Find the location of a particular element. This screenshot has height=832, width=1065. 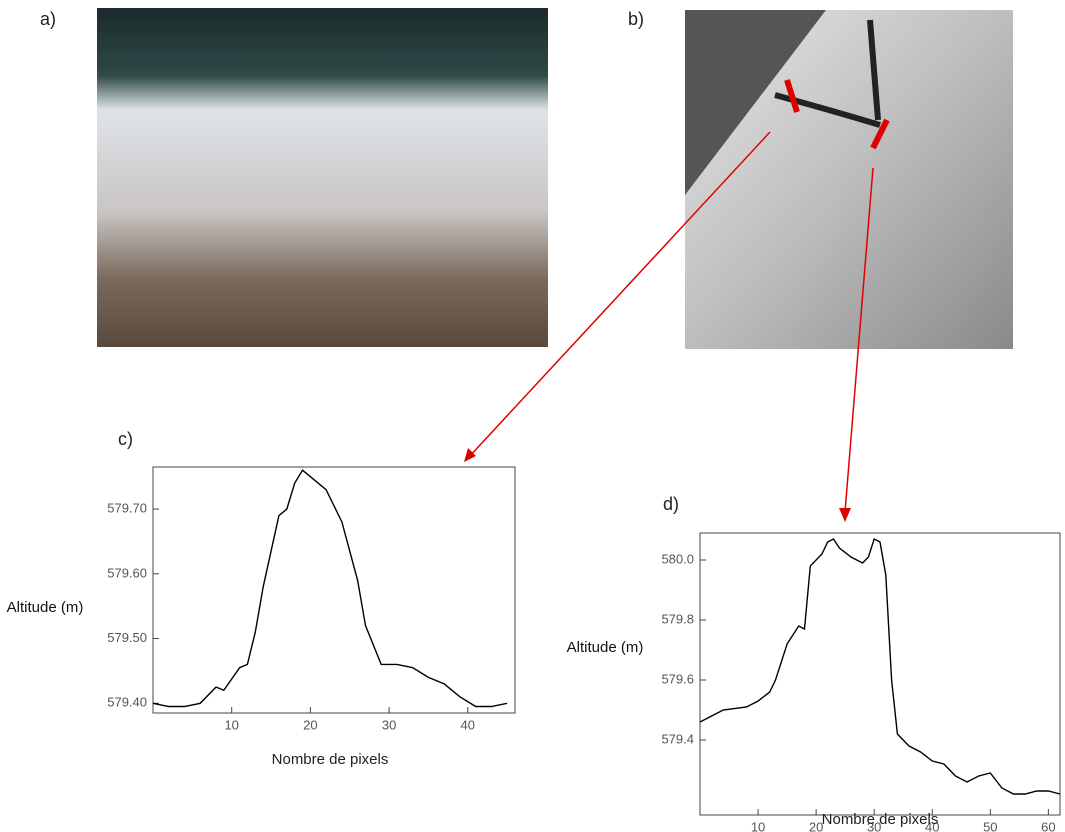

y-tick-label: 579.60 is located at coordinates (127, 572).